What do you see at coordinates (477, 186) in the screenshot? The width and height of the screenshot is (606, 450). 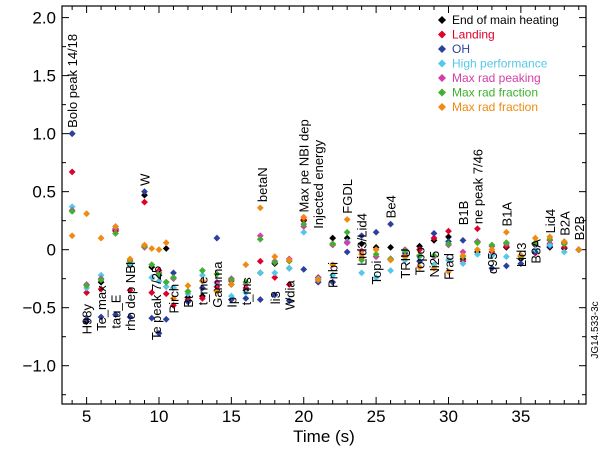 I see `point-annotation: ne peak 7/46` at bounding box center [477, 186].